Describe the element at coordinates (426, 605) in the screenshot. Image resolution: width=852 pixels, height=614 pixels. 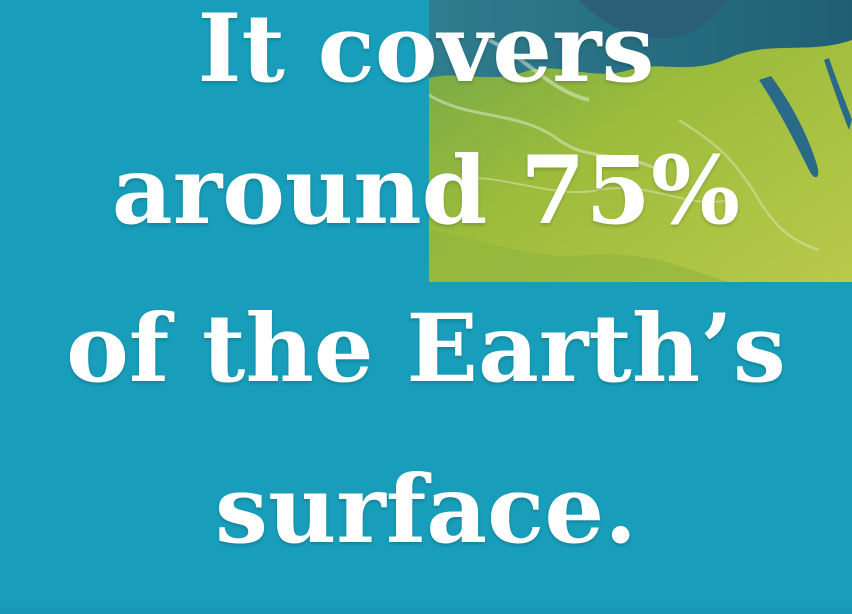
I see `bottom-edge` at that location.